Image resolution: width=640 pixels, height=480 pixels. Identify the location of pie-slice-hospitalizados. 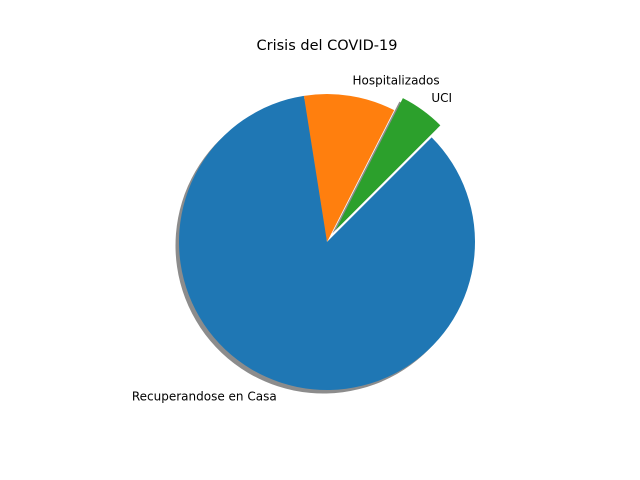
(349, 168).